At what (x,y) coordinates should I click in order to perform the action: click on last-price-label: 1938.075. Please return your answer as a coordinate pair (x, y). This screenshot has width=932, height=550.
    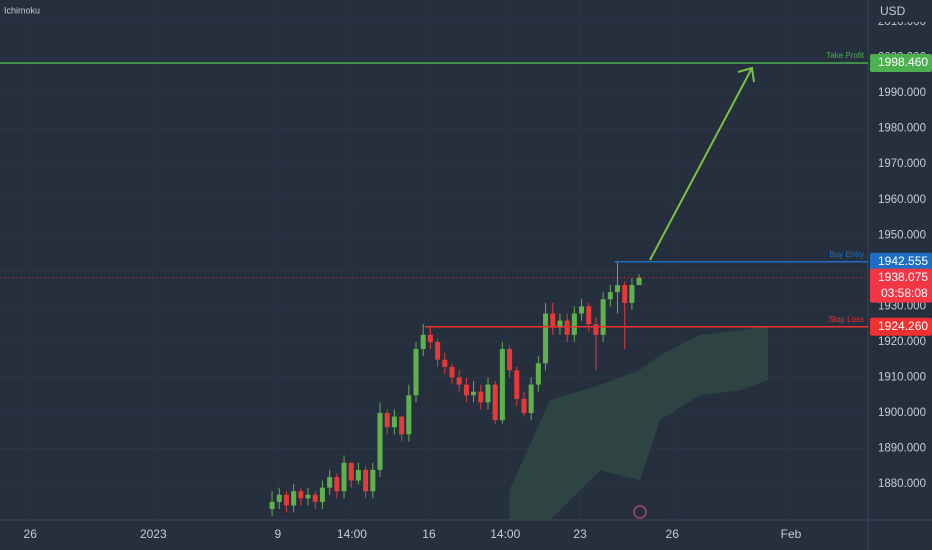
    Looking at the image, I should click on (903, 277).